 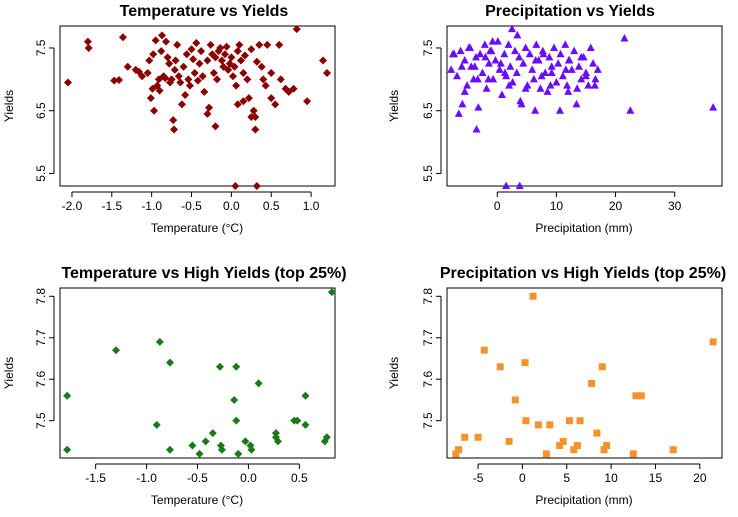 I want to click on y-tick-label: 7.5, so click(x=428, y=420).